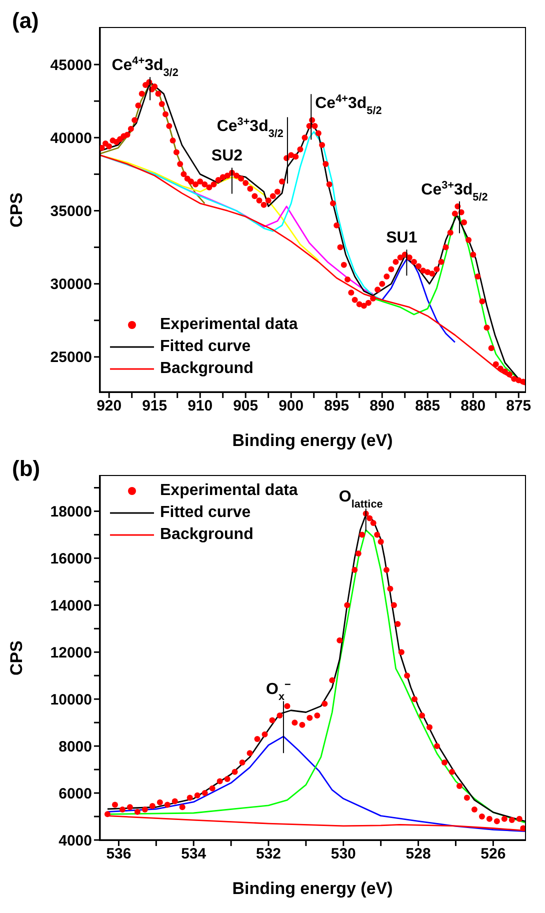 The height and width of the screenshot is (913, 545). I want to click on x-tick-label: 920, so click(109, 406).